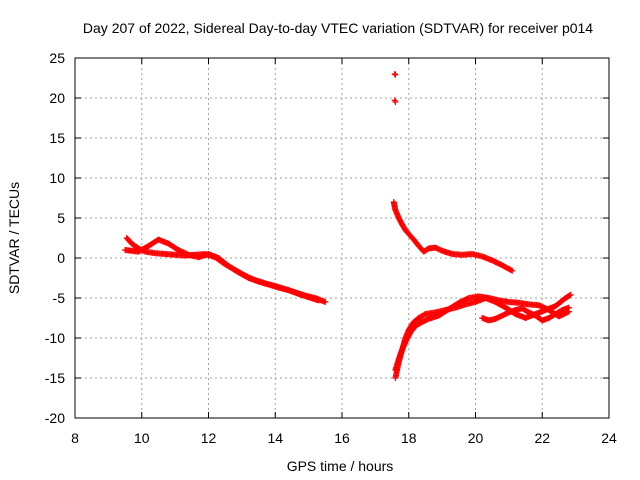  Describe the element at coordinates (57, 58) in the screenshot. I see `y-tick-label: 25` at that location.